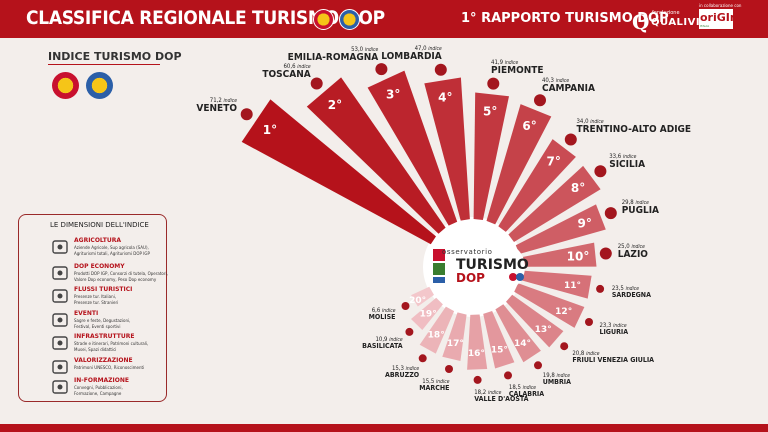  I want to click on region-value: 34,0 indice, so click(590, 122).